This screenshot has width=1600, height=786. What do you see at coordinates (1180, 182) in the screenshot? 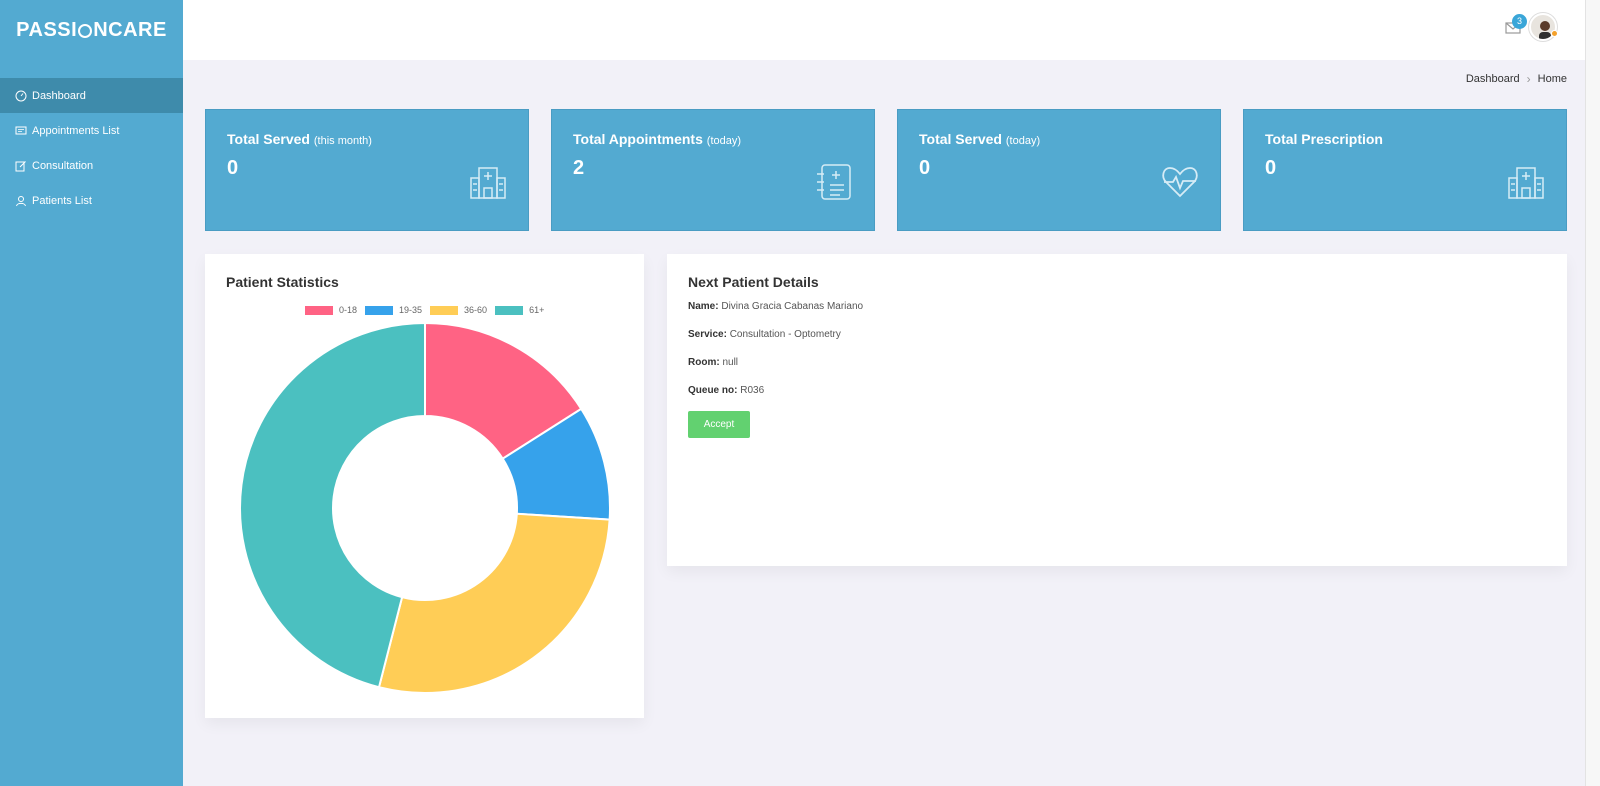
I see `heartbeat-icon` at bounding box center [1180, 182].